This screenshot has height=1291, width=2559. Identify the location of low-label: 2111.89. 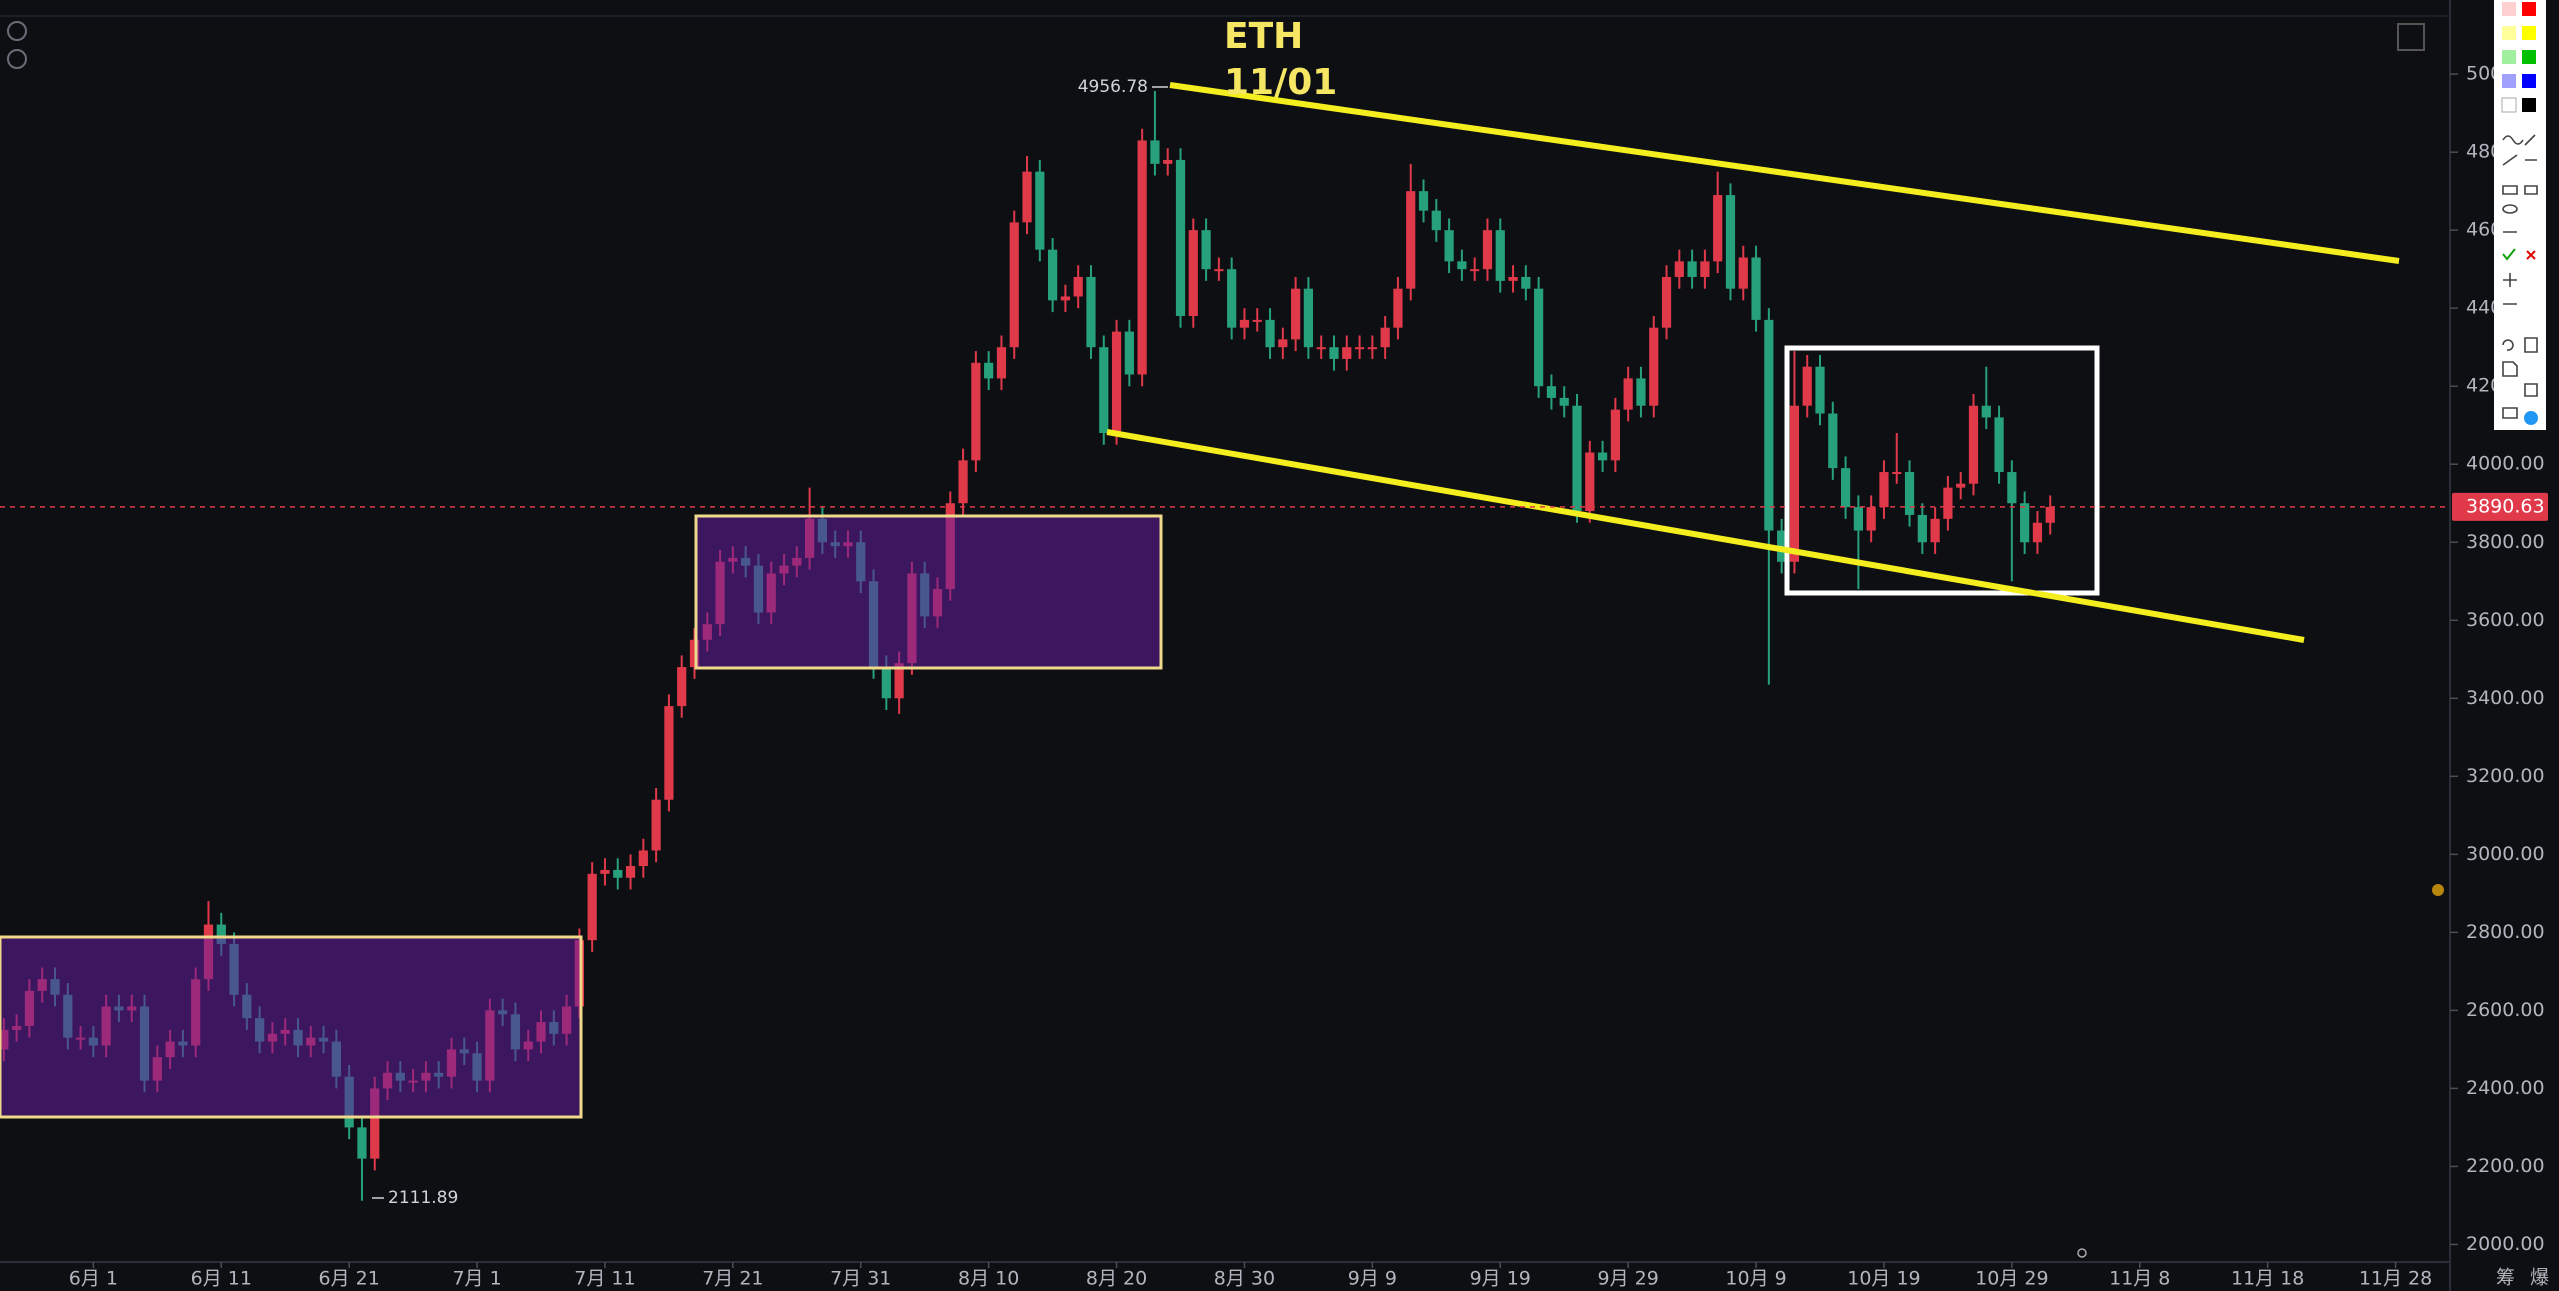
(423, 1198).